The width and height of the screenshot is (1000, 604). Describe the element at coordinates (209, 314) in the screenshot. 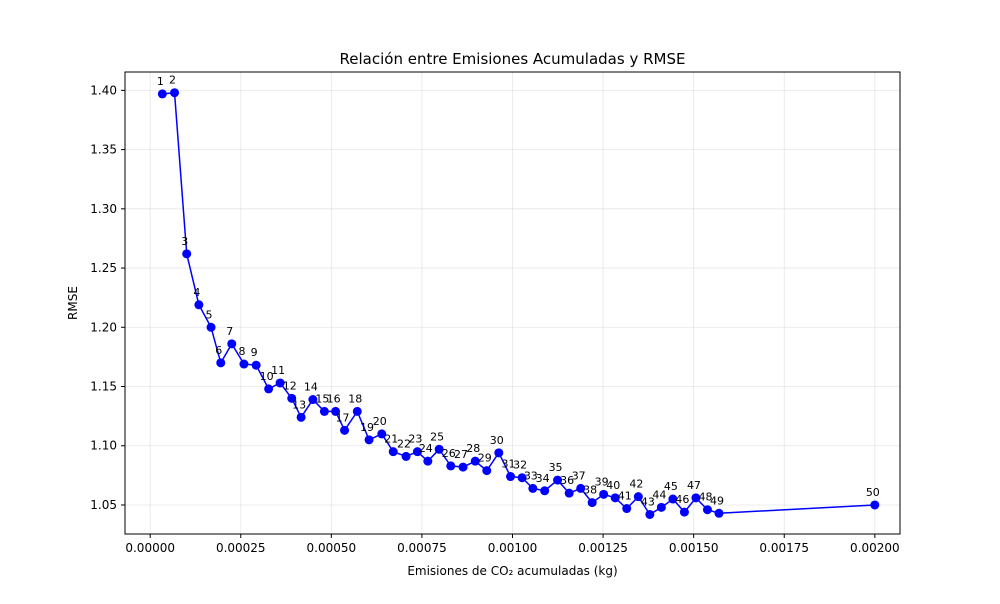

I see `point-label: 5` at that location.